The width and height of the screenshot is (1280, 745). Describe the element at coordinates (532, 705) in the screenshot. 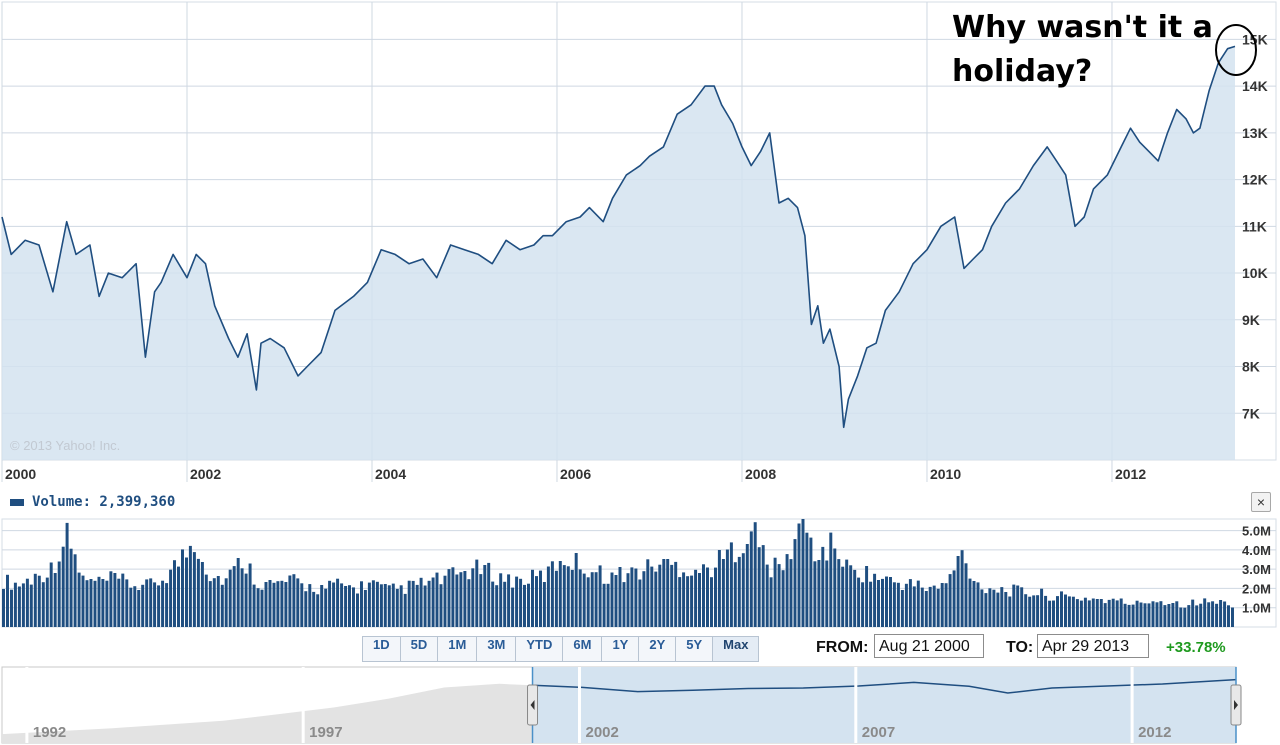

I see `chevron-left-icon` at that location.